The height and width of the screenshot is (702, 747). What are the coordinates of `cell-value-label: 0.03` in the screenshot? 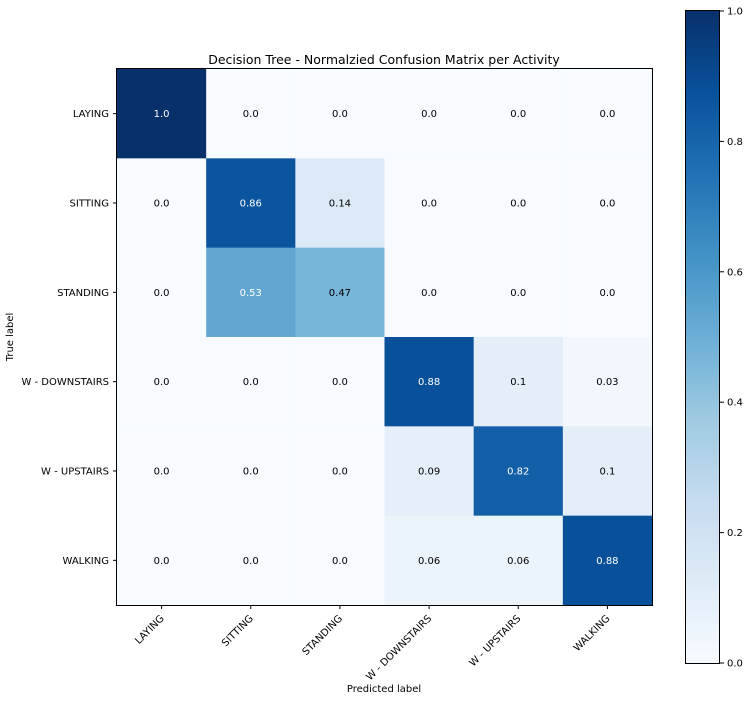 It's located at (607, 382).